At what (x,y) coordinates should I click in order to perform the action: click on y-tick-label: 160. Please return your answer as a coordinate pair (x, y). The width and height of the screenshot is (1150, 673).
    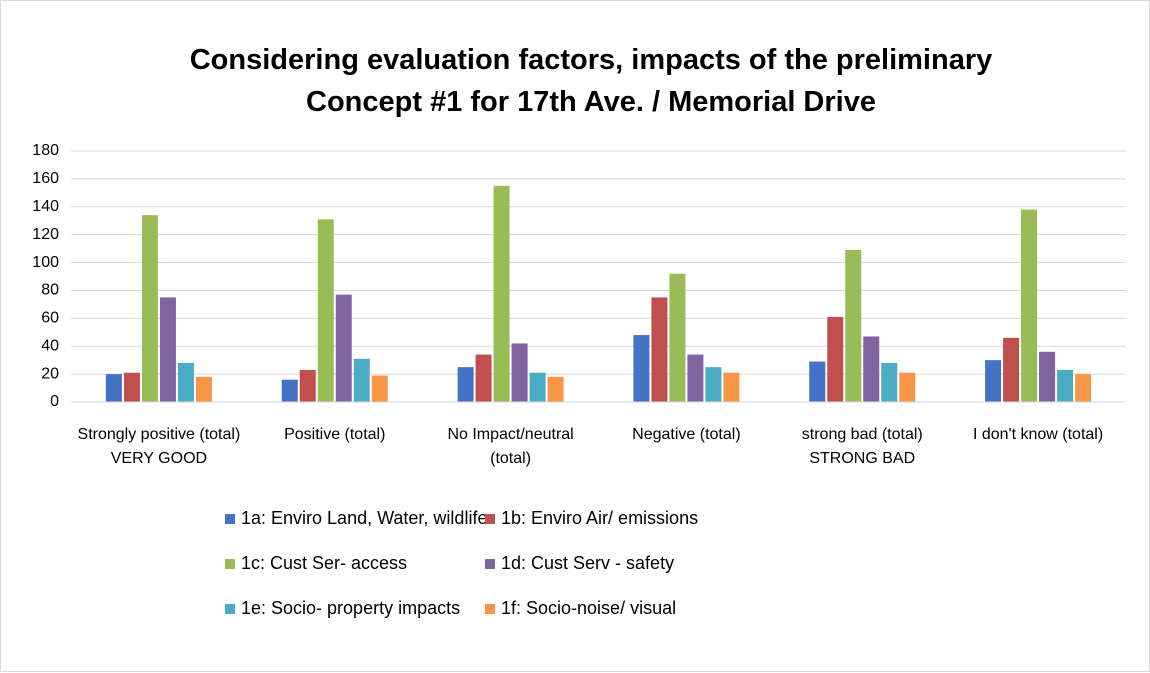
    Looking at the image, I should click on (45, 178).